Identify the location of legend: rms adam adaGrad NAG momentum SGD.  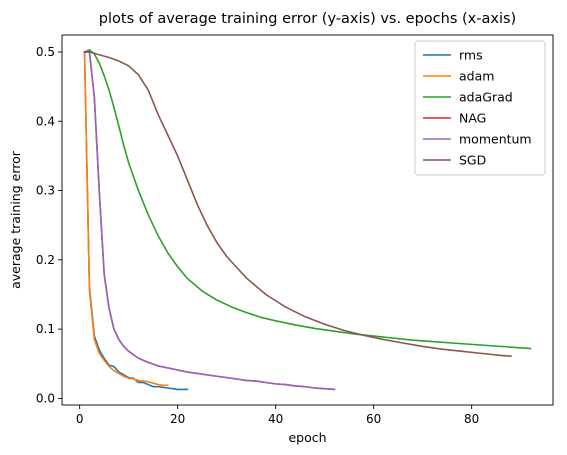
(480, 108).